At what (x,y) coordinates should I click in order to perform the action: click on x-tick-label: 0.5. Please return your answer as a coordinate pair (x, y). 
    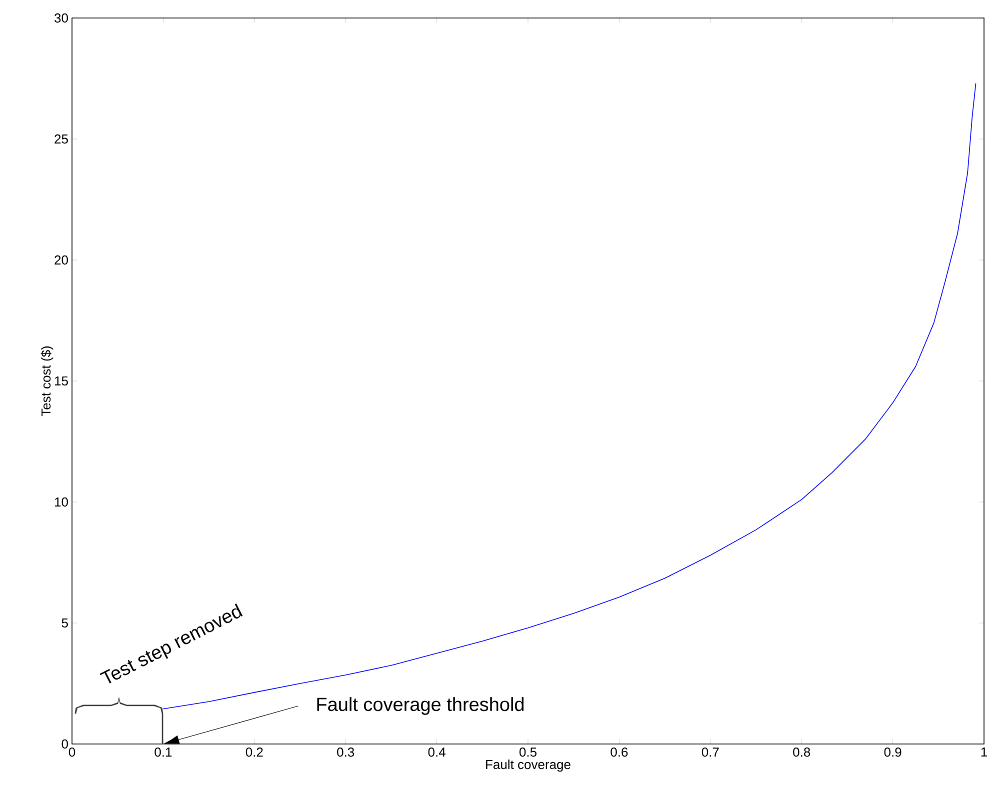
    Looking at the image, I should click on (527, 752).